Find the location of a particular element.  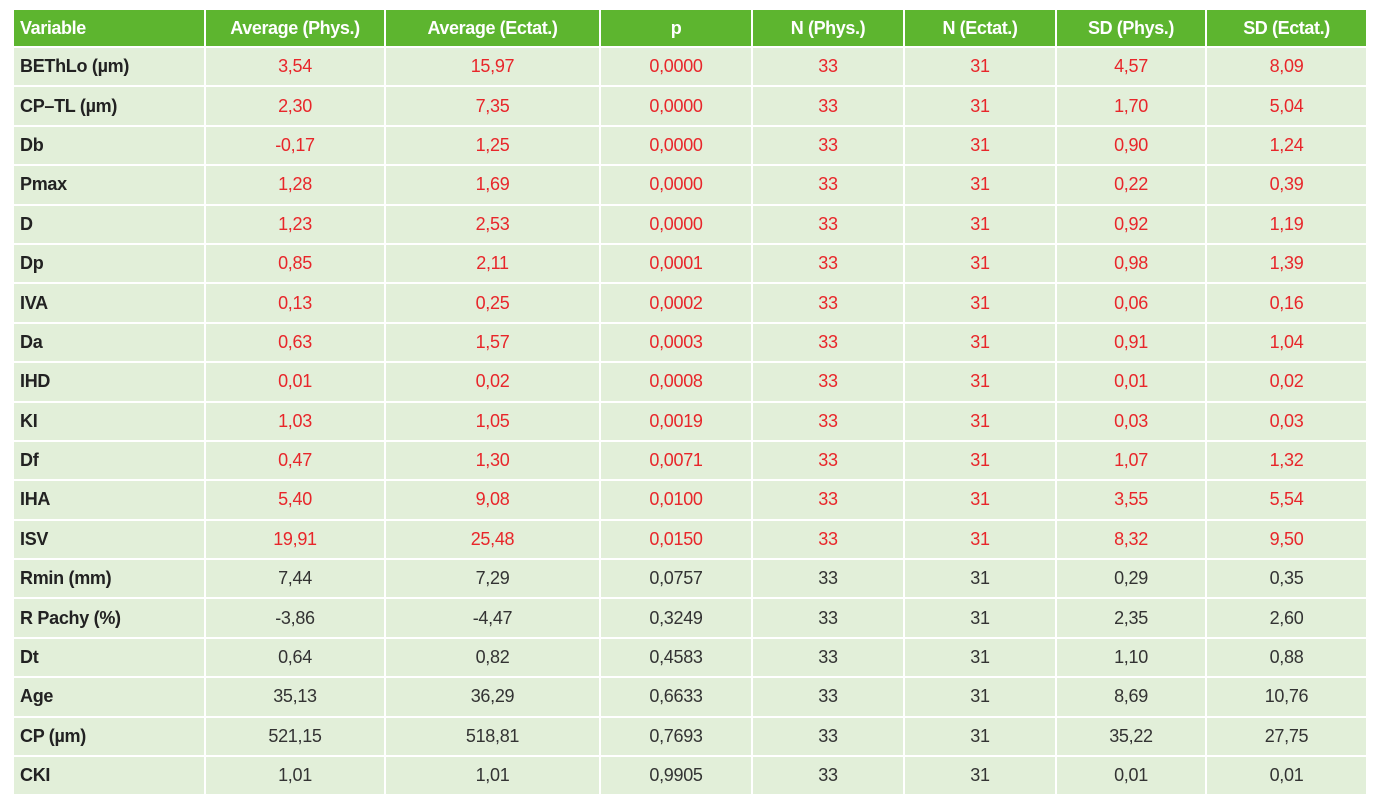

value-cell: 1,05 is located at coordinates (492, 421).